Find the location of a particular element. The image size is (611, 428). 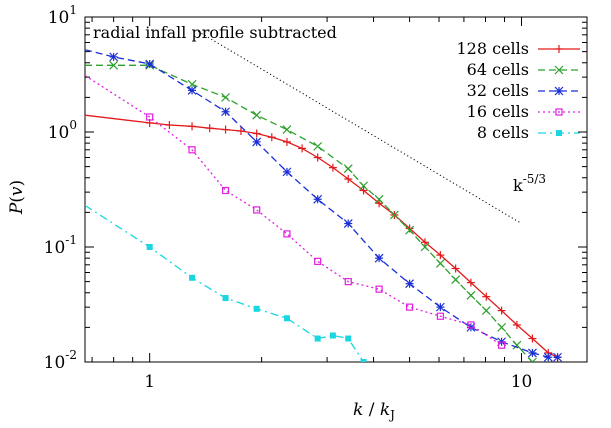

legend-label: 128 cells is located at coordinates (493, 48).